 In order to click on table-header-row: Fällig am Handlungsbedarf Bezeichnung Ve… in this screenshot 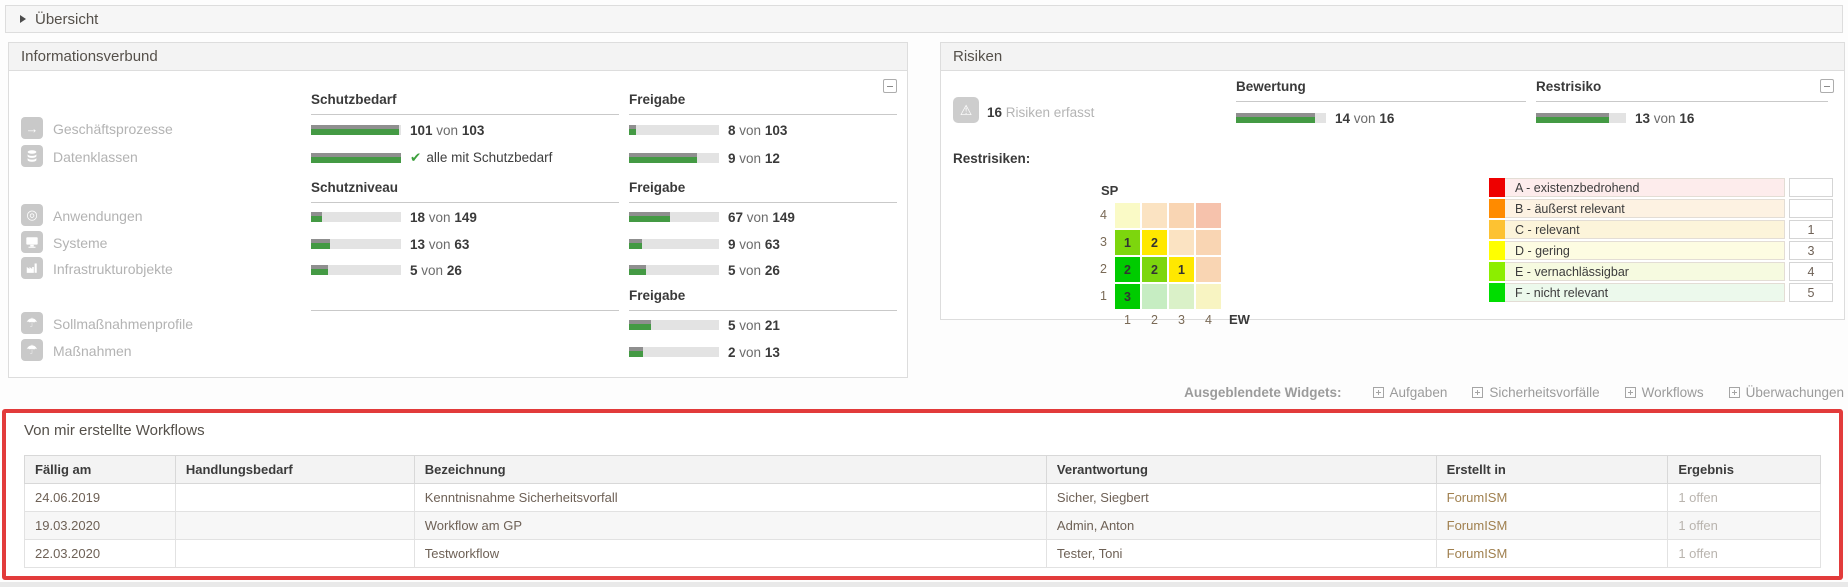, I will do `click(922, 469)`.